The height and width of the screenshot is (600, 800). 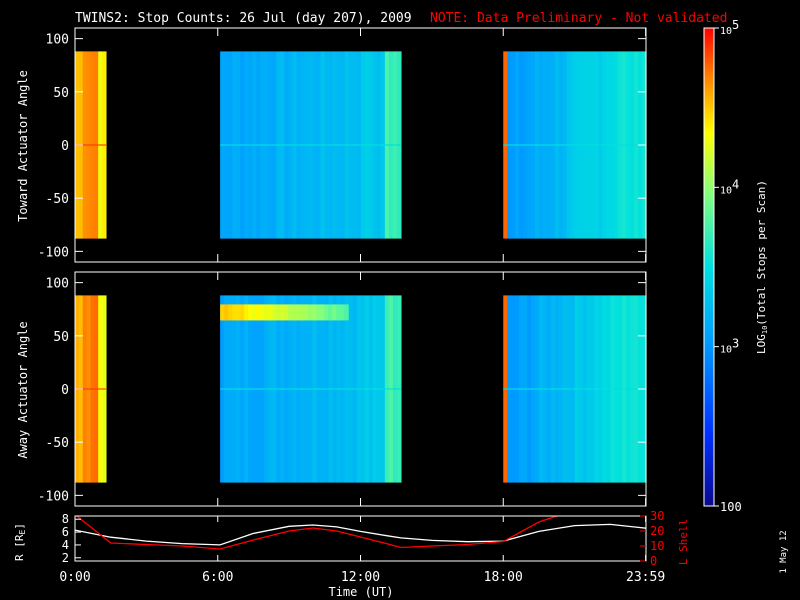 What do you see at coordinates (657, 516) in the screenshot?
I see `lshell-y-tick-label: 30` at bounding box center [657, 516].